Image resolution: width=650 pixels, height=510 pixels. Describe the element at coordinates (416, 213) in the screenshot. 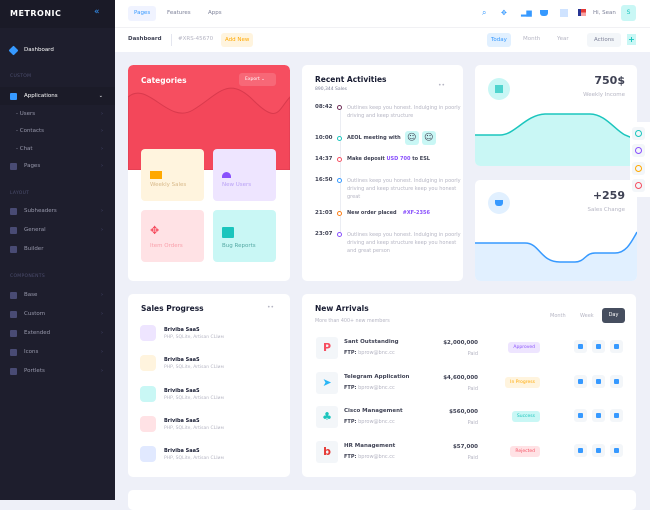

I see `order-link: #XF-2356` at that location.